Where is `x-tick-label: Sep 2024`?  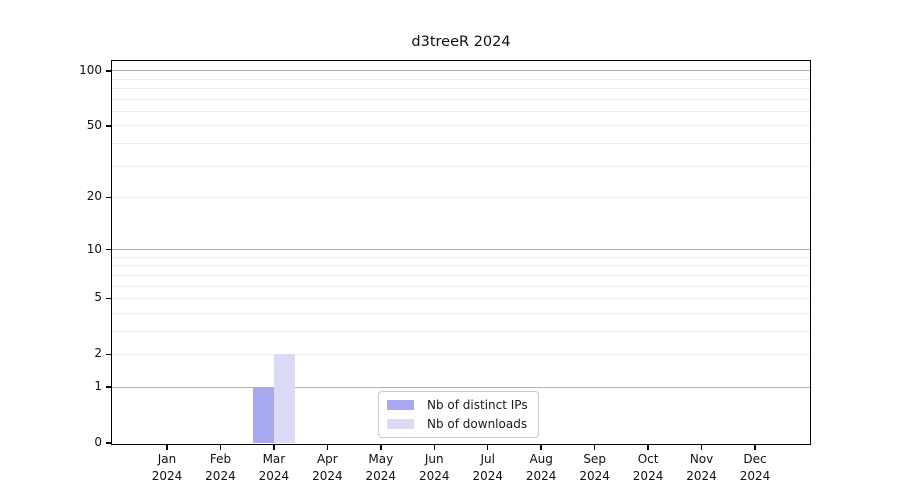 x-tick-label: Sep 2024 is located at coordinates (595, 467).